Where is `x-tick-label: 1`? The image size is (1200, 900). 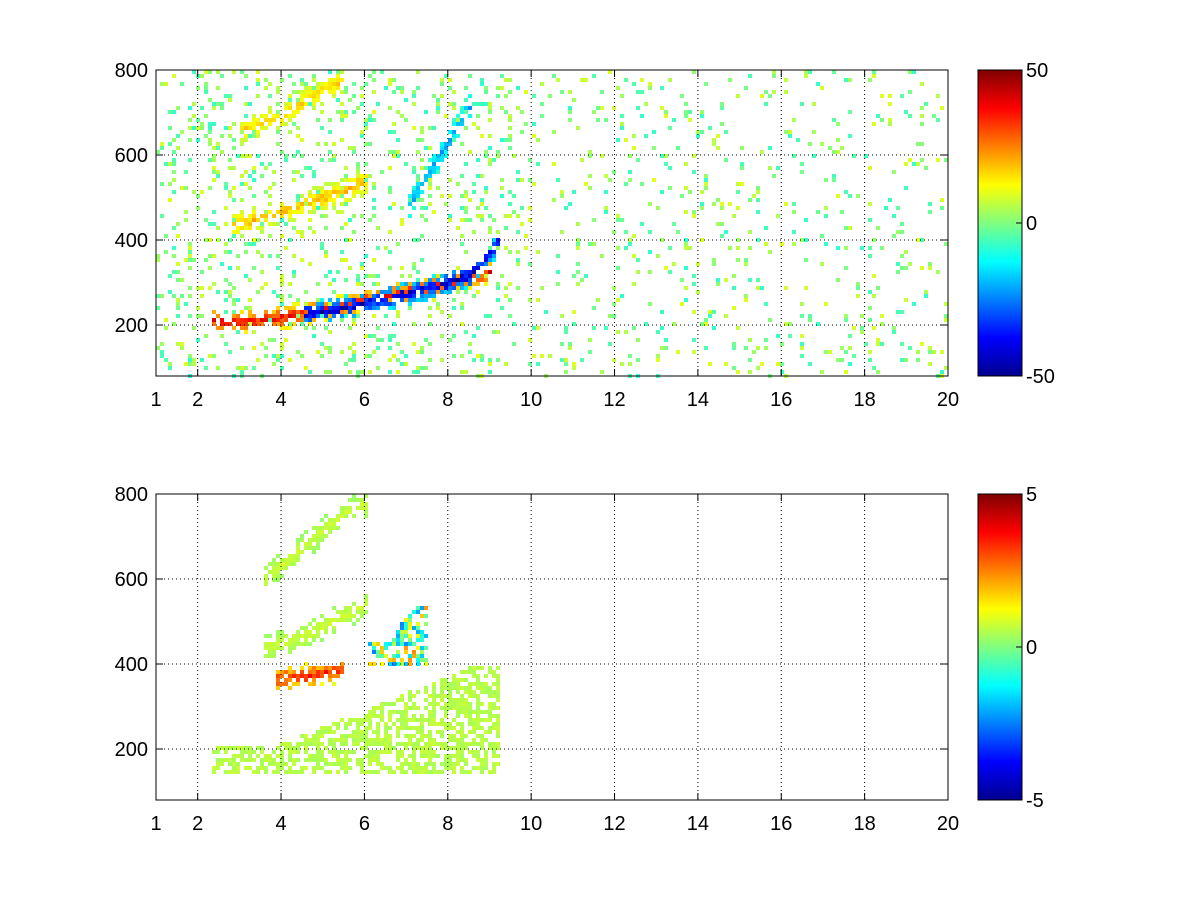
x-tick-label: 1 is located at coordinates (155, 400).